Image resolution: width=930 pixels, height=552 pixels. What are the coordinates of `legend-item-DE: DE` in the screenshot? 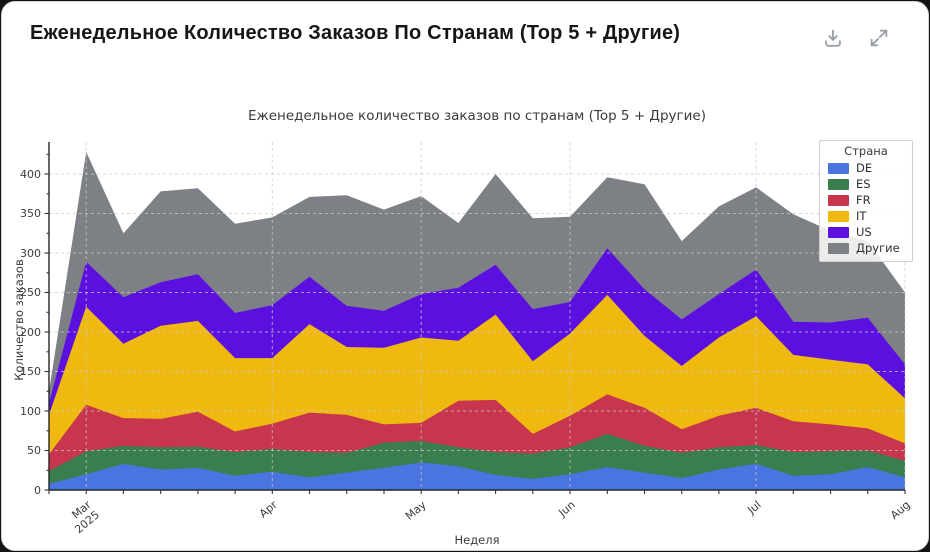 It's located at (866, 168).